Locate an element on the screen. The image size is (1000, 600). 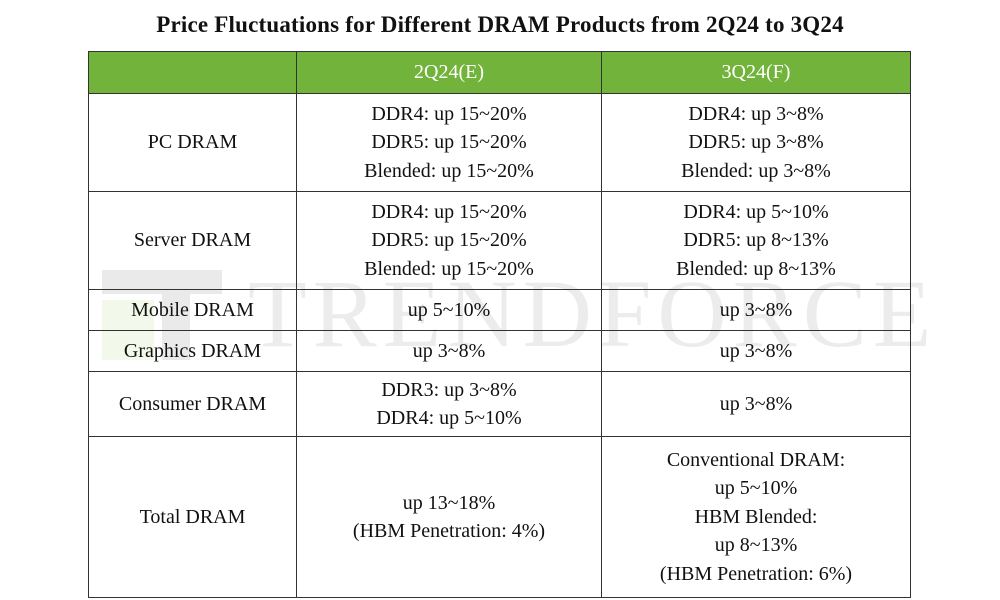
header-row: 2Q24(E) 3Q24(F) is located at coordinates (499, 72).